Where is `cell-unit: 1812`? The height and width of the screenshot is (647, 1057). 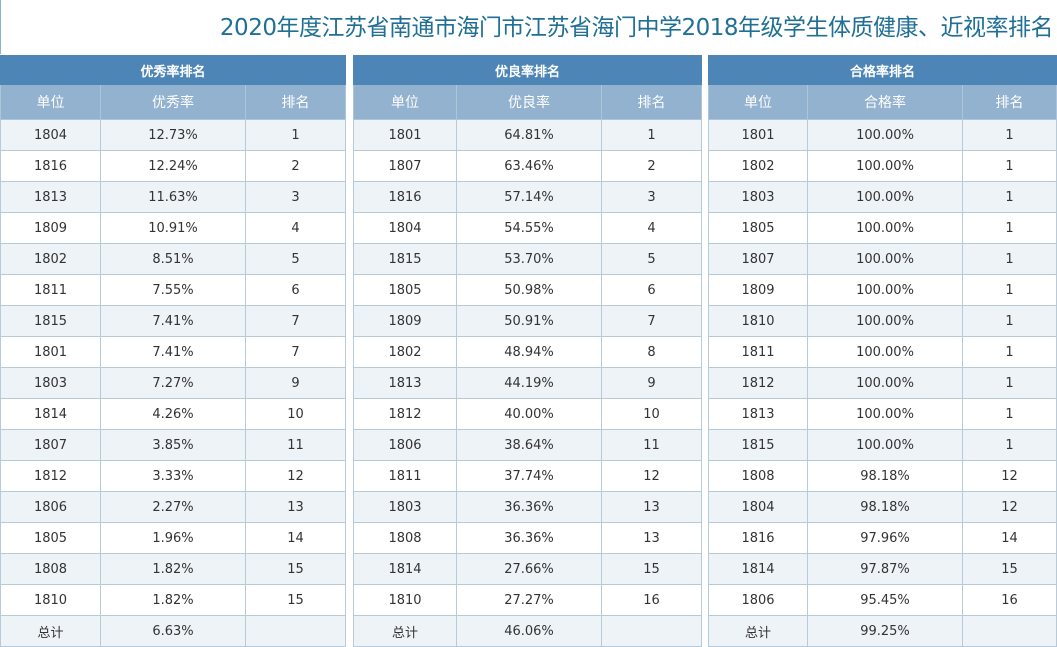 cell-unit: 1812 is located at coordinates (405, 414).